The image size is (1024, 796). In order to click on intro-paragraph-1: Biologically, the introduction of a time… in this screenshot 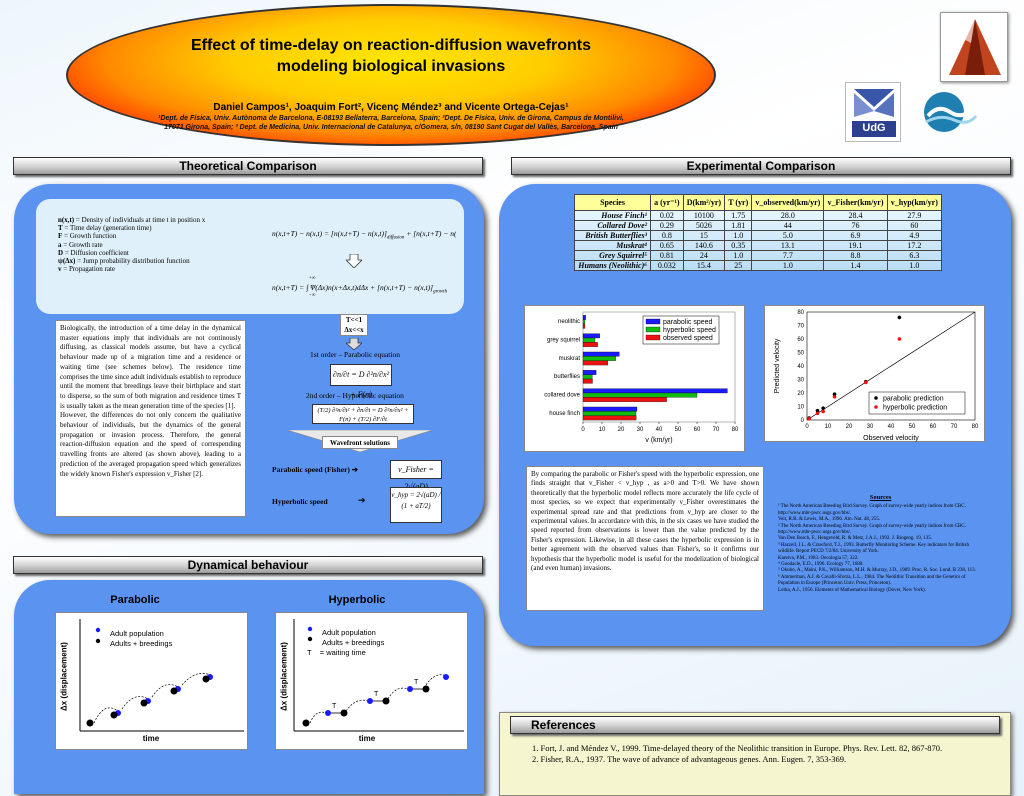, I will do `click(150, 367)`.